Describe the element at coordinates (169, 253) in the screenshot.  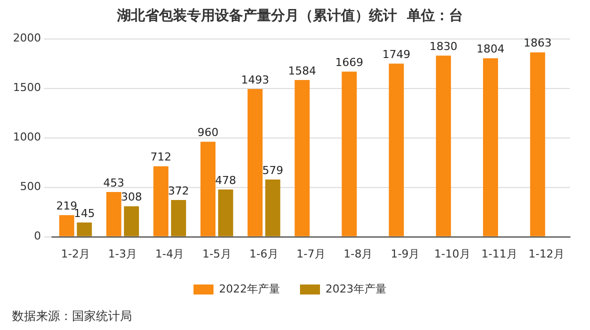
I see `x-tick-label: 1-4月` at that location.